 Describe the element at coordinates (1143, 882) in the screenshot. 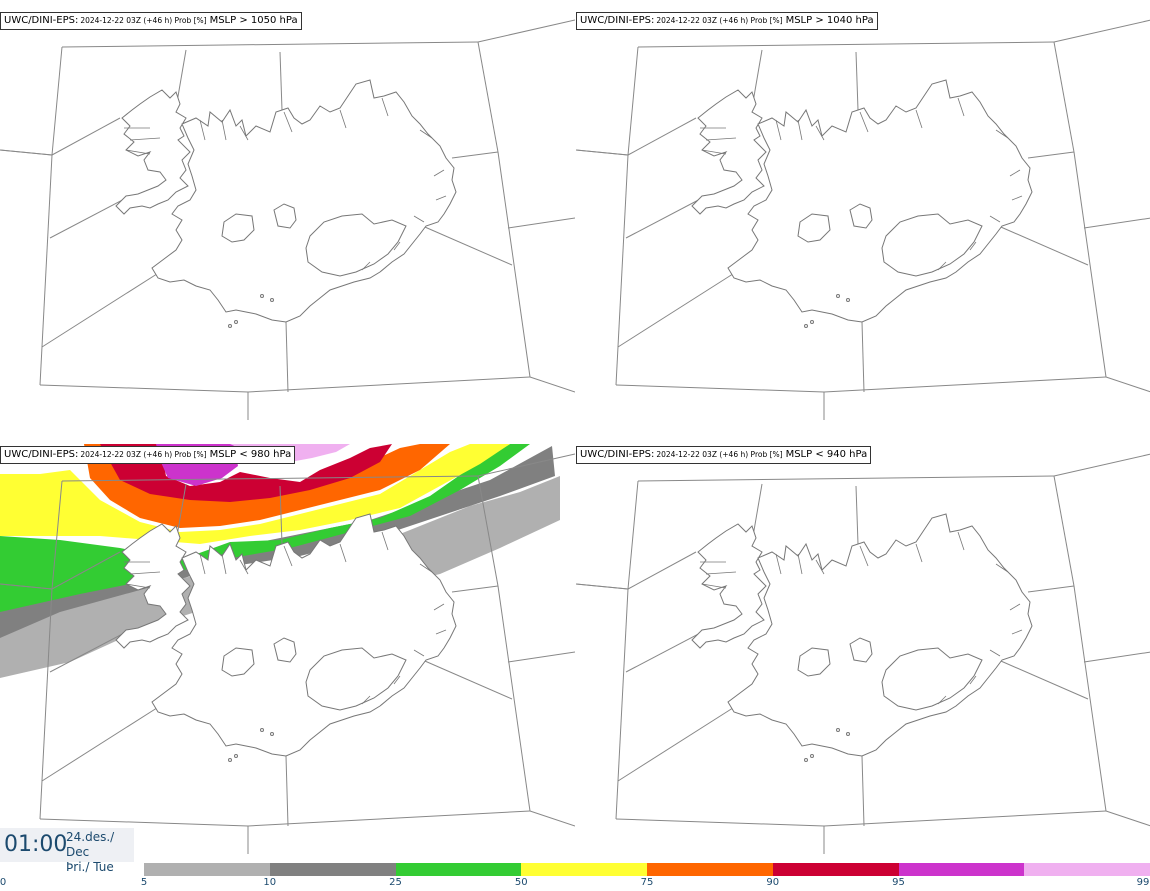

I see `colorbar-tick-label: 99` at that location.